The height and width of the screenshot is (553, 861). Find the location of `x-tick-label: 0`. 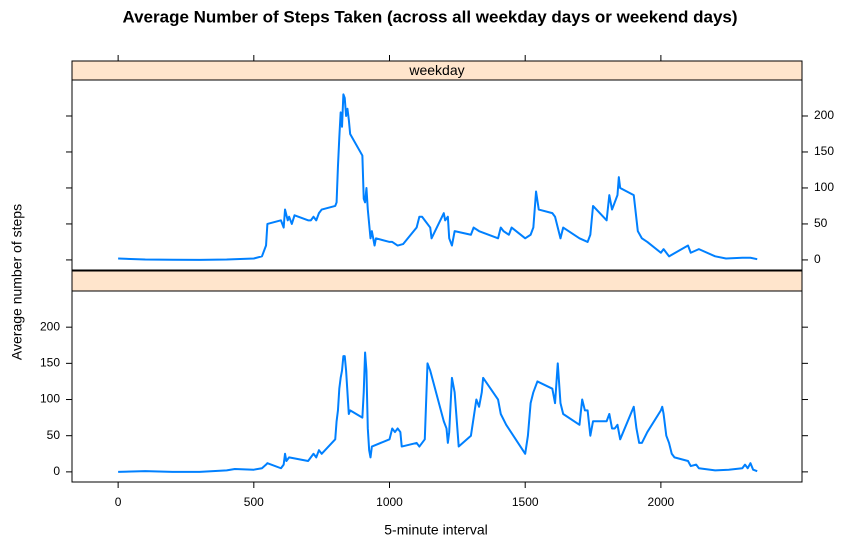

x-tick-label: 0 is located at coordinates (118, 502).